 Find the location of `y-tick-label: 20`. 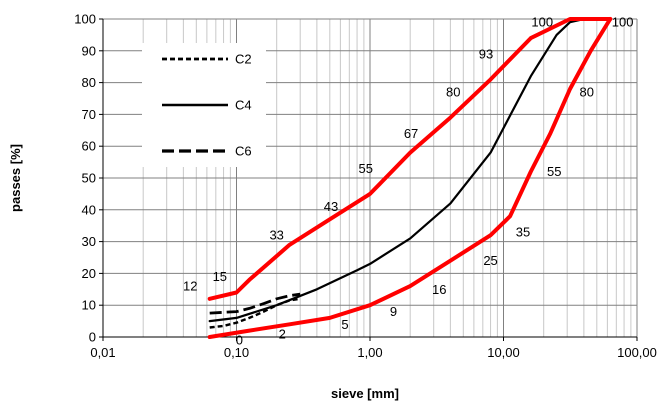

y-tick-label: 20 is located at coordinates (89, 273).